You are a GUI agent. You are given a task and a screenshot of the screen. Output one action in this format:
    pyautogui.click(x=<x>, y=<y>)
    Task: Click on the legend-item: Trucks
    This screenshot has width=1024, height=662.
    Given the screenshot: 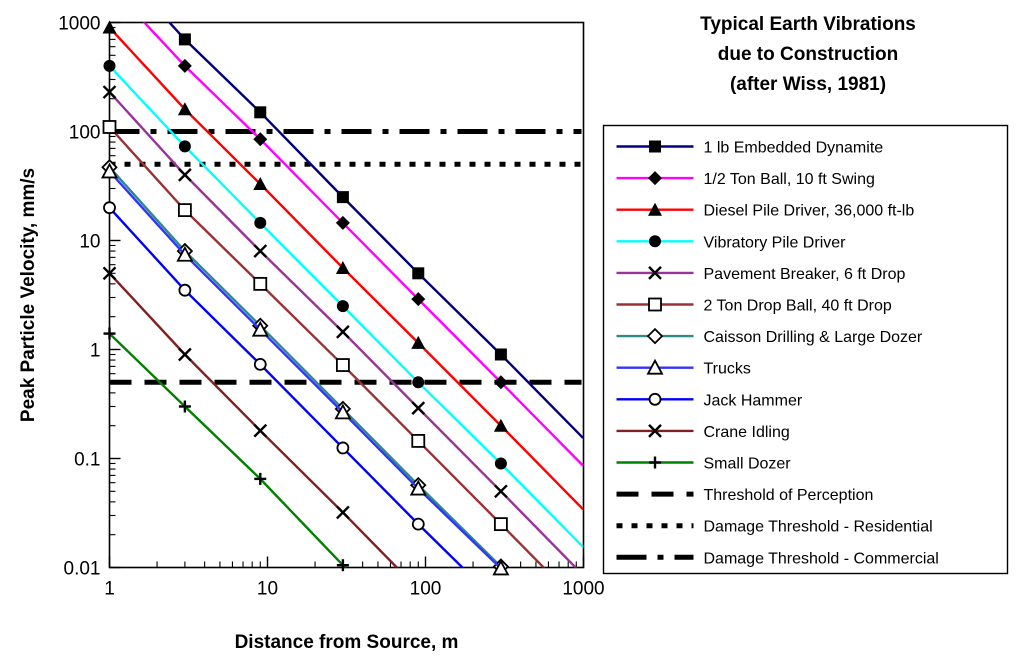 What is the action you would take?
    pyautogui.click(x=683, y=368)
    